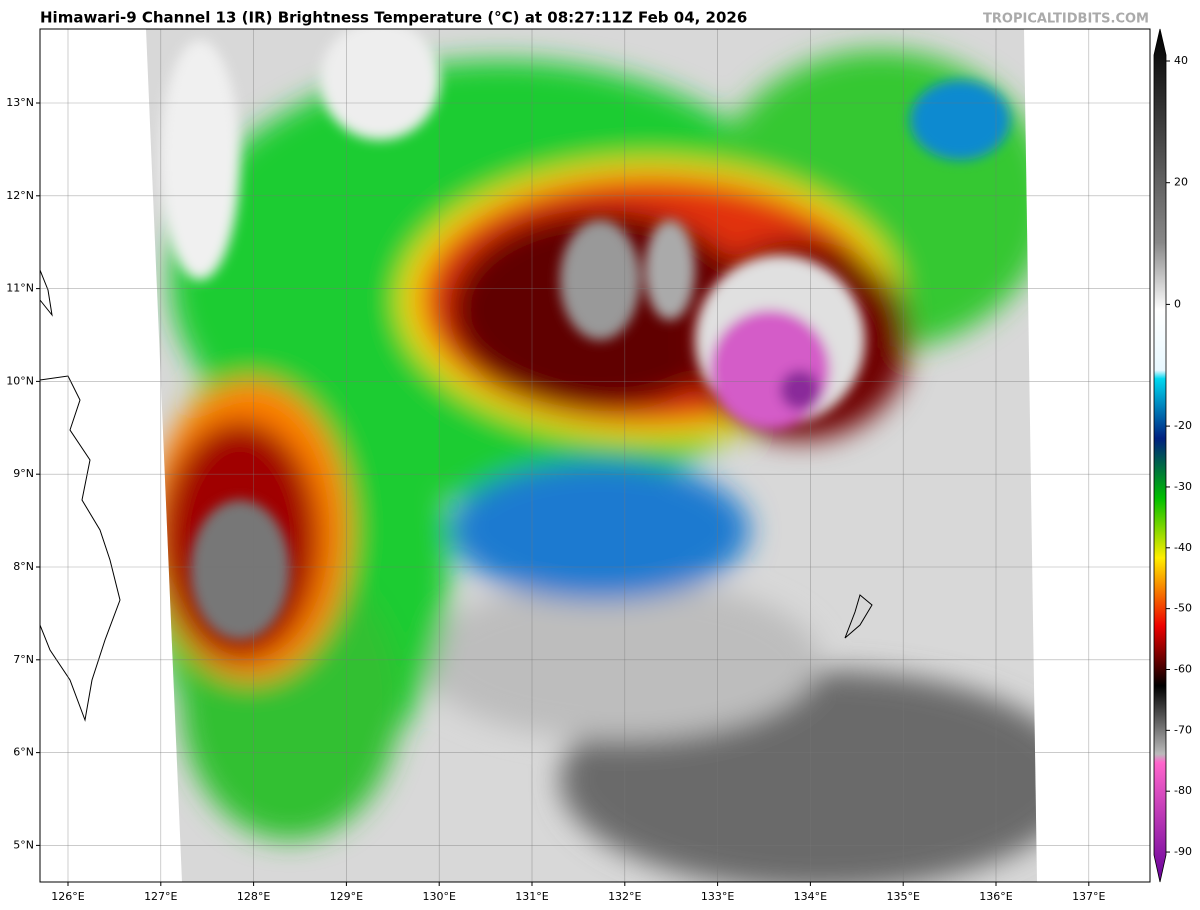 This screenshot has width=1200, height=910. What do you see at coordinates (1183, 425) in the screenshot?
I see `colorbar-tick-label: -20` at bounding box center [1183, 425].